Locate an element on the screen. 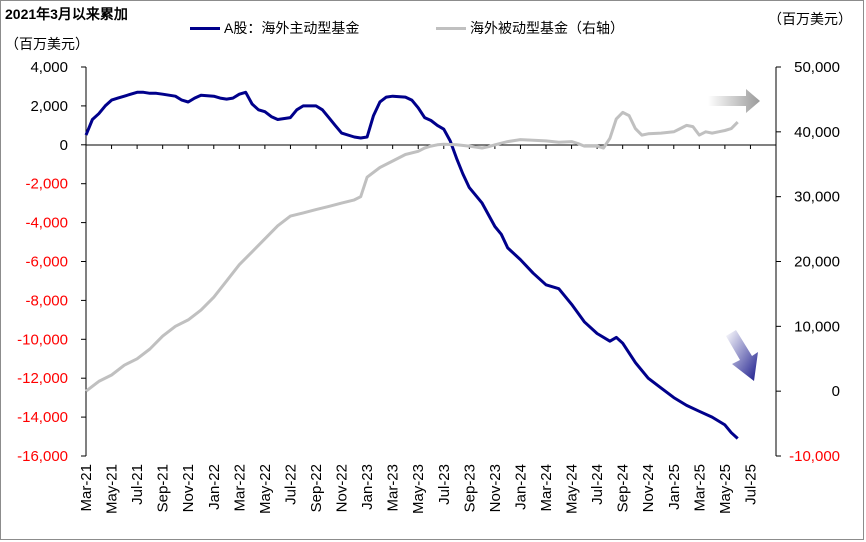  x-tick-label: Jul-24 is located at coordinates (597, 484).